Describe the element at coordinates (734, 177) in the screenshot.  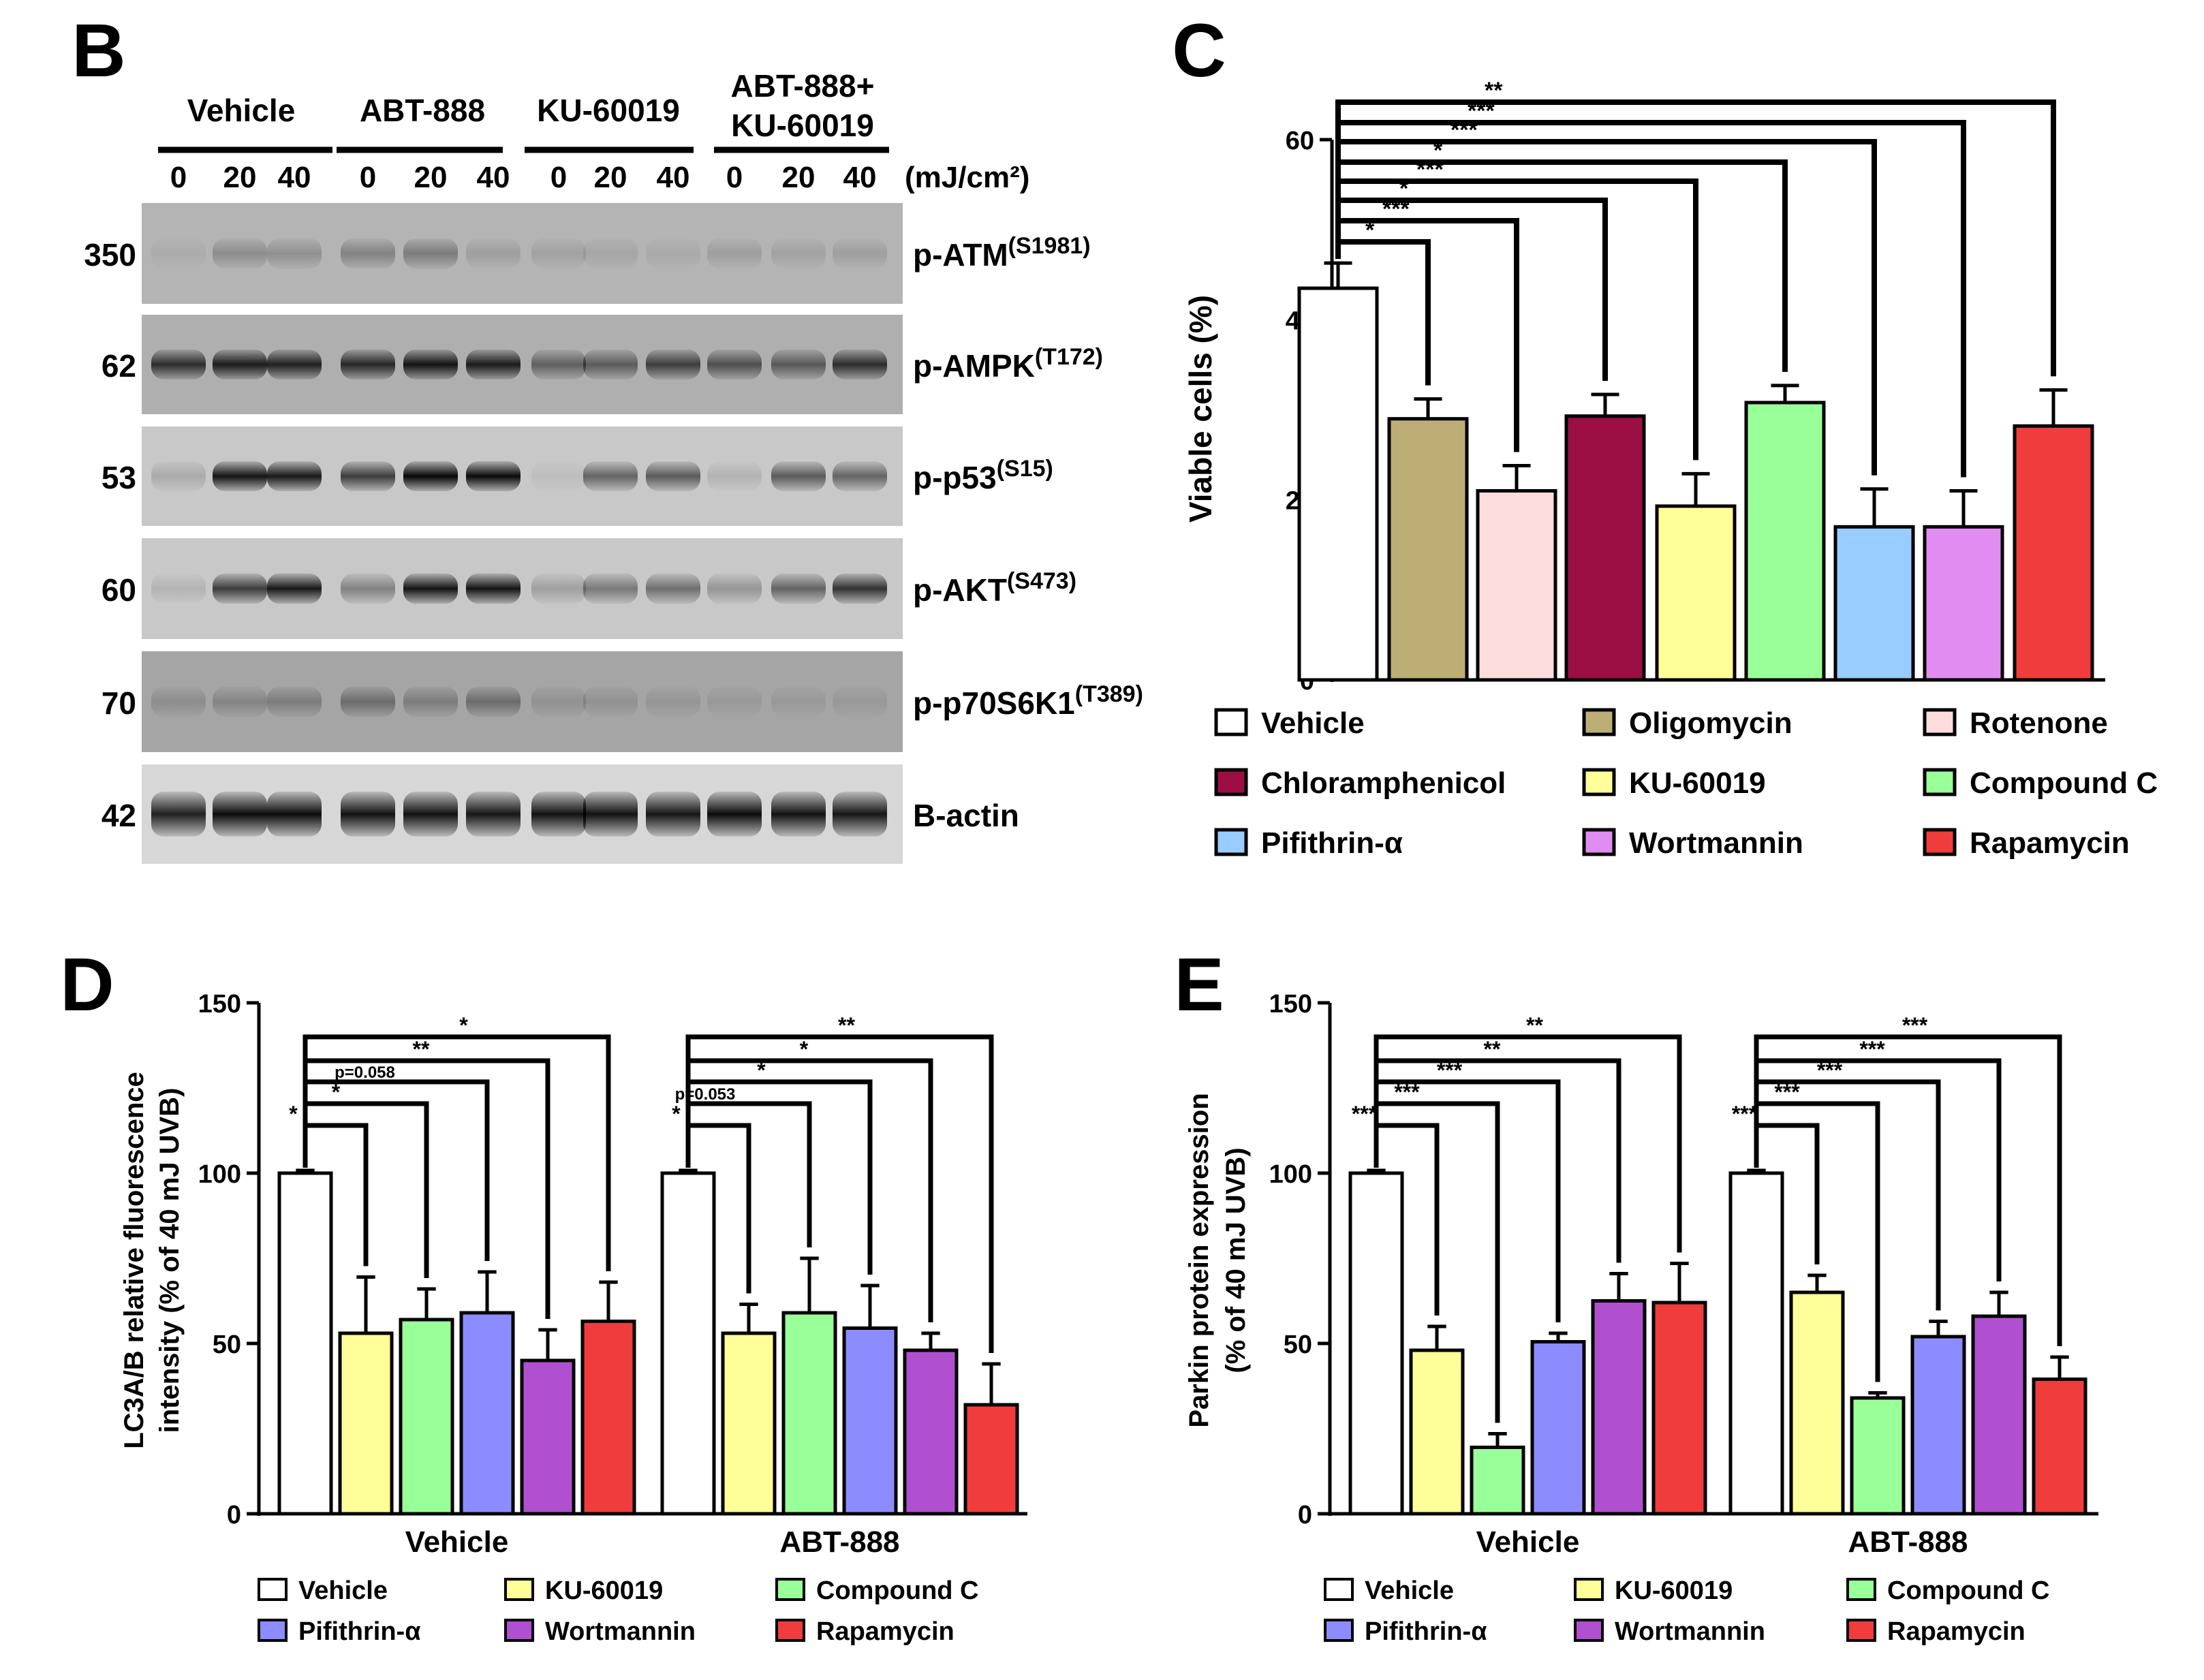
I see `dose-label: 0` at that location.